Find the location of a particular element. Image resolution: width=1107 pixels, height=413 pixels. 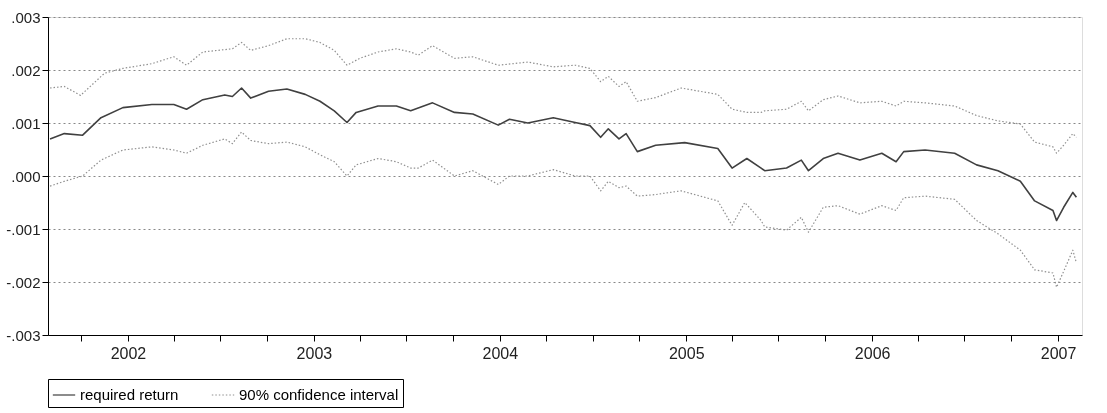

y-tick-label: .000 is located at coordinates (26, 176).